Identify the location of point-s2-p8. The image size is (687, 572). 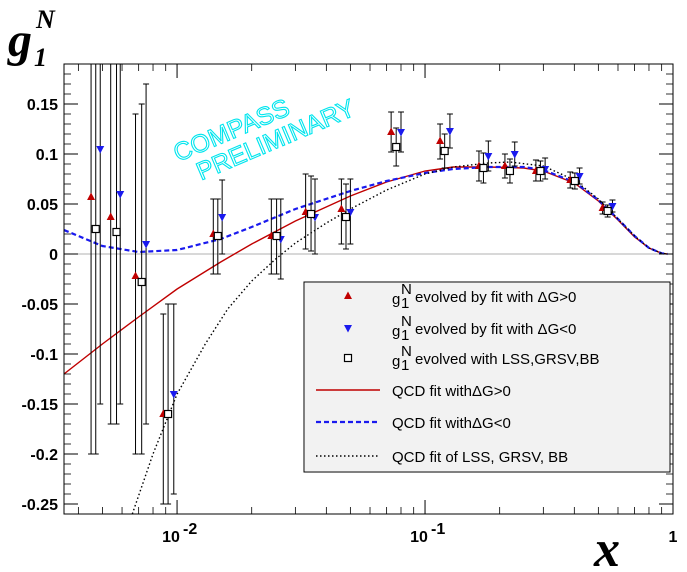
(396, 147).